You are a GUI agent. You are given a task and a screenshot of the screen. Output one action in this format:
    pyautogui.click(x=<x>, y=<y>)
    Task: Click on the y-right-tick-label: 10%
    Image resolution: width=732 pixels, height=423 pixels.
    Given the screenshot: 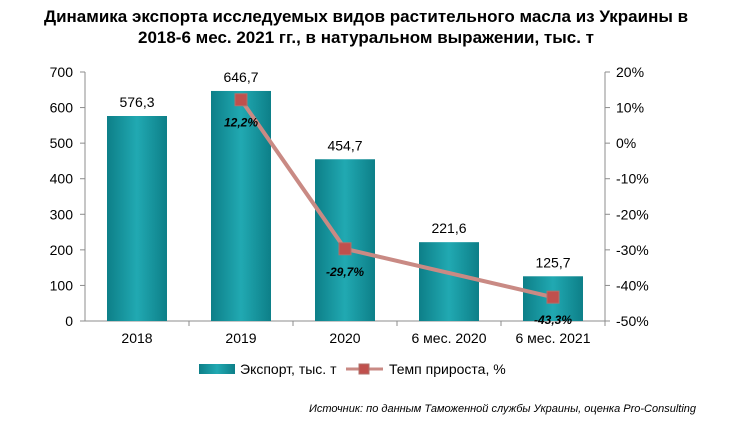 What is the action you would take?
    pyautogui.click(x=630, y=108)
    